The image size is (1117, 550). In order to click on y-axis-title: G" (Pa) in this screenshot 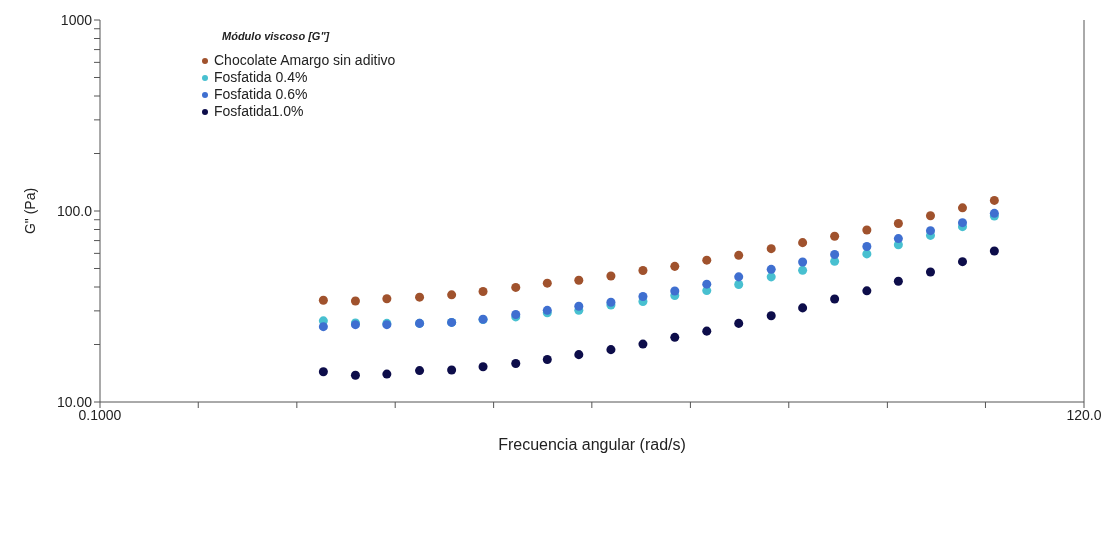, I will do `click(29, 211)`.